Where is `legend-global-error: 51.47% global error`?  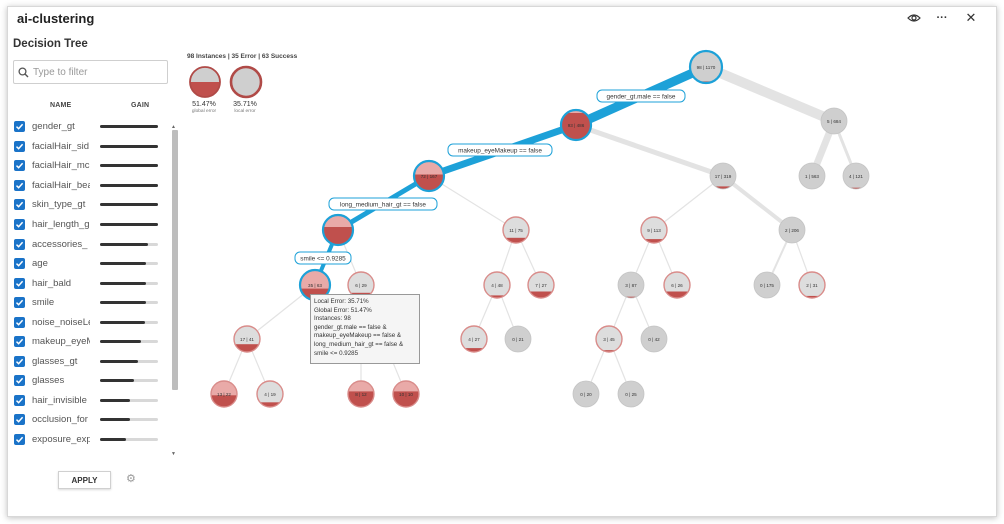 legend-global-error: 51.47% global error is located at coordinates (204, 108).